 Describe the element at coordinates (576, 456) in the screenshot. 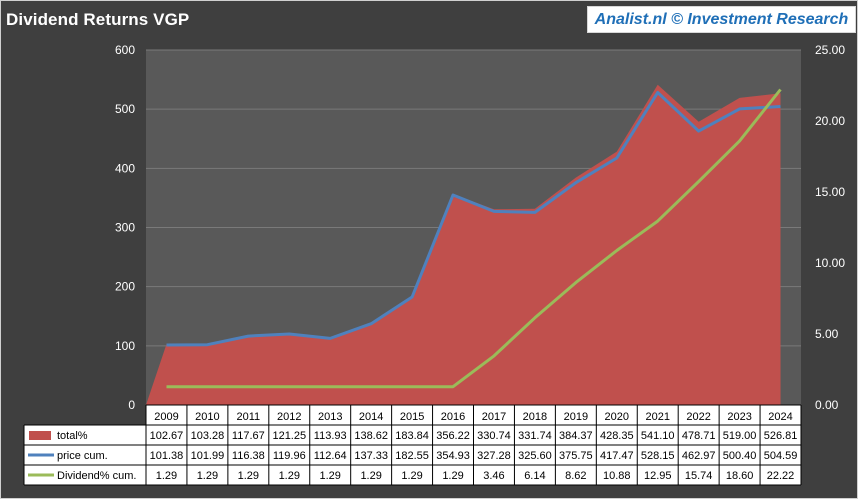

I see `table-cell-value: 375.75` at that location.